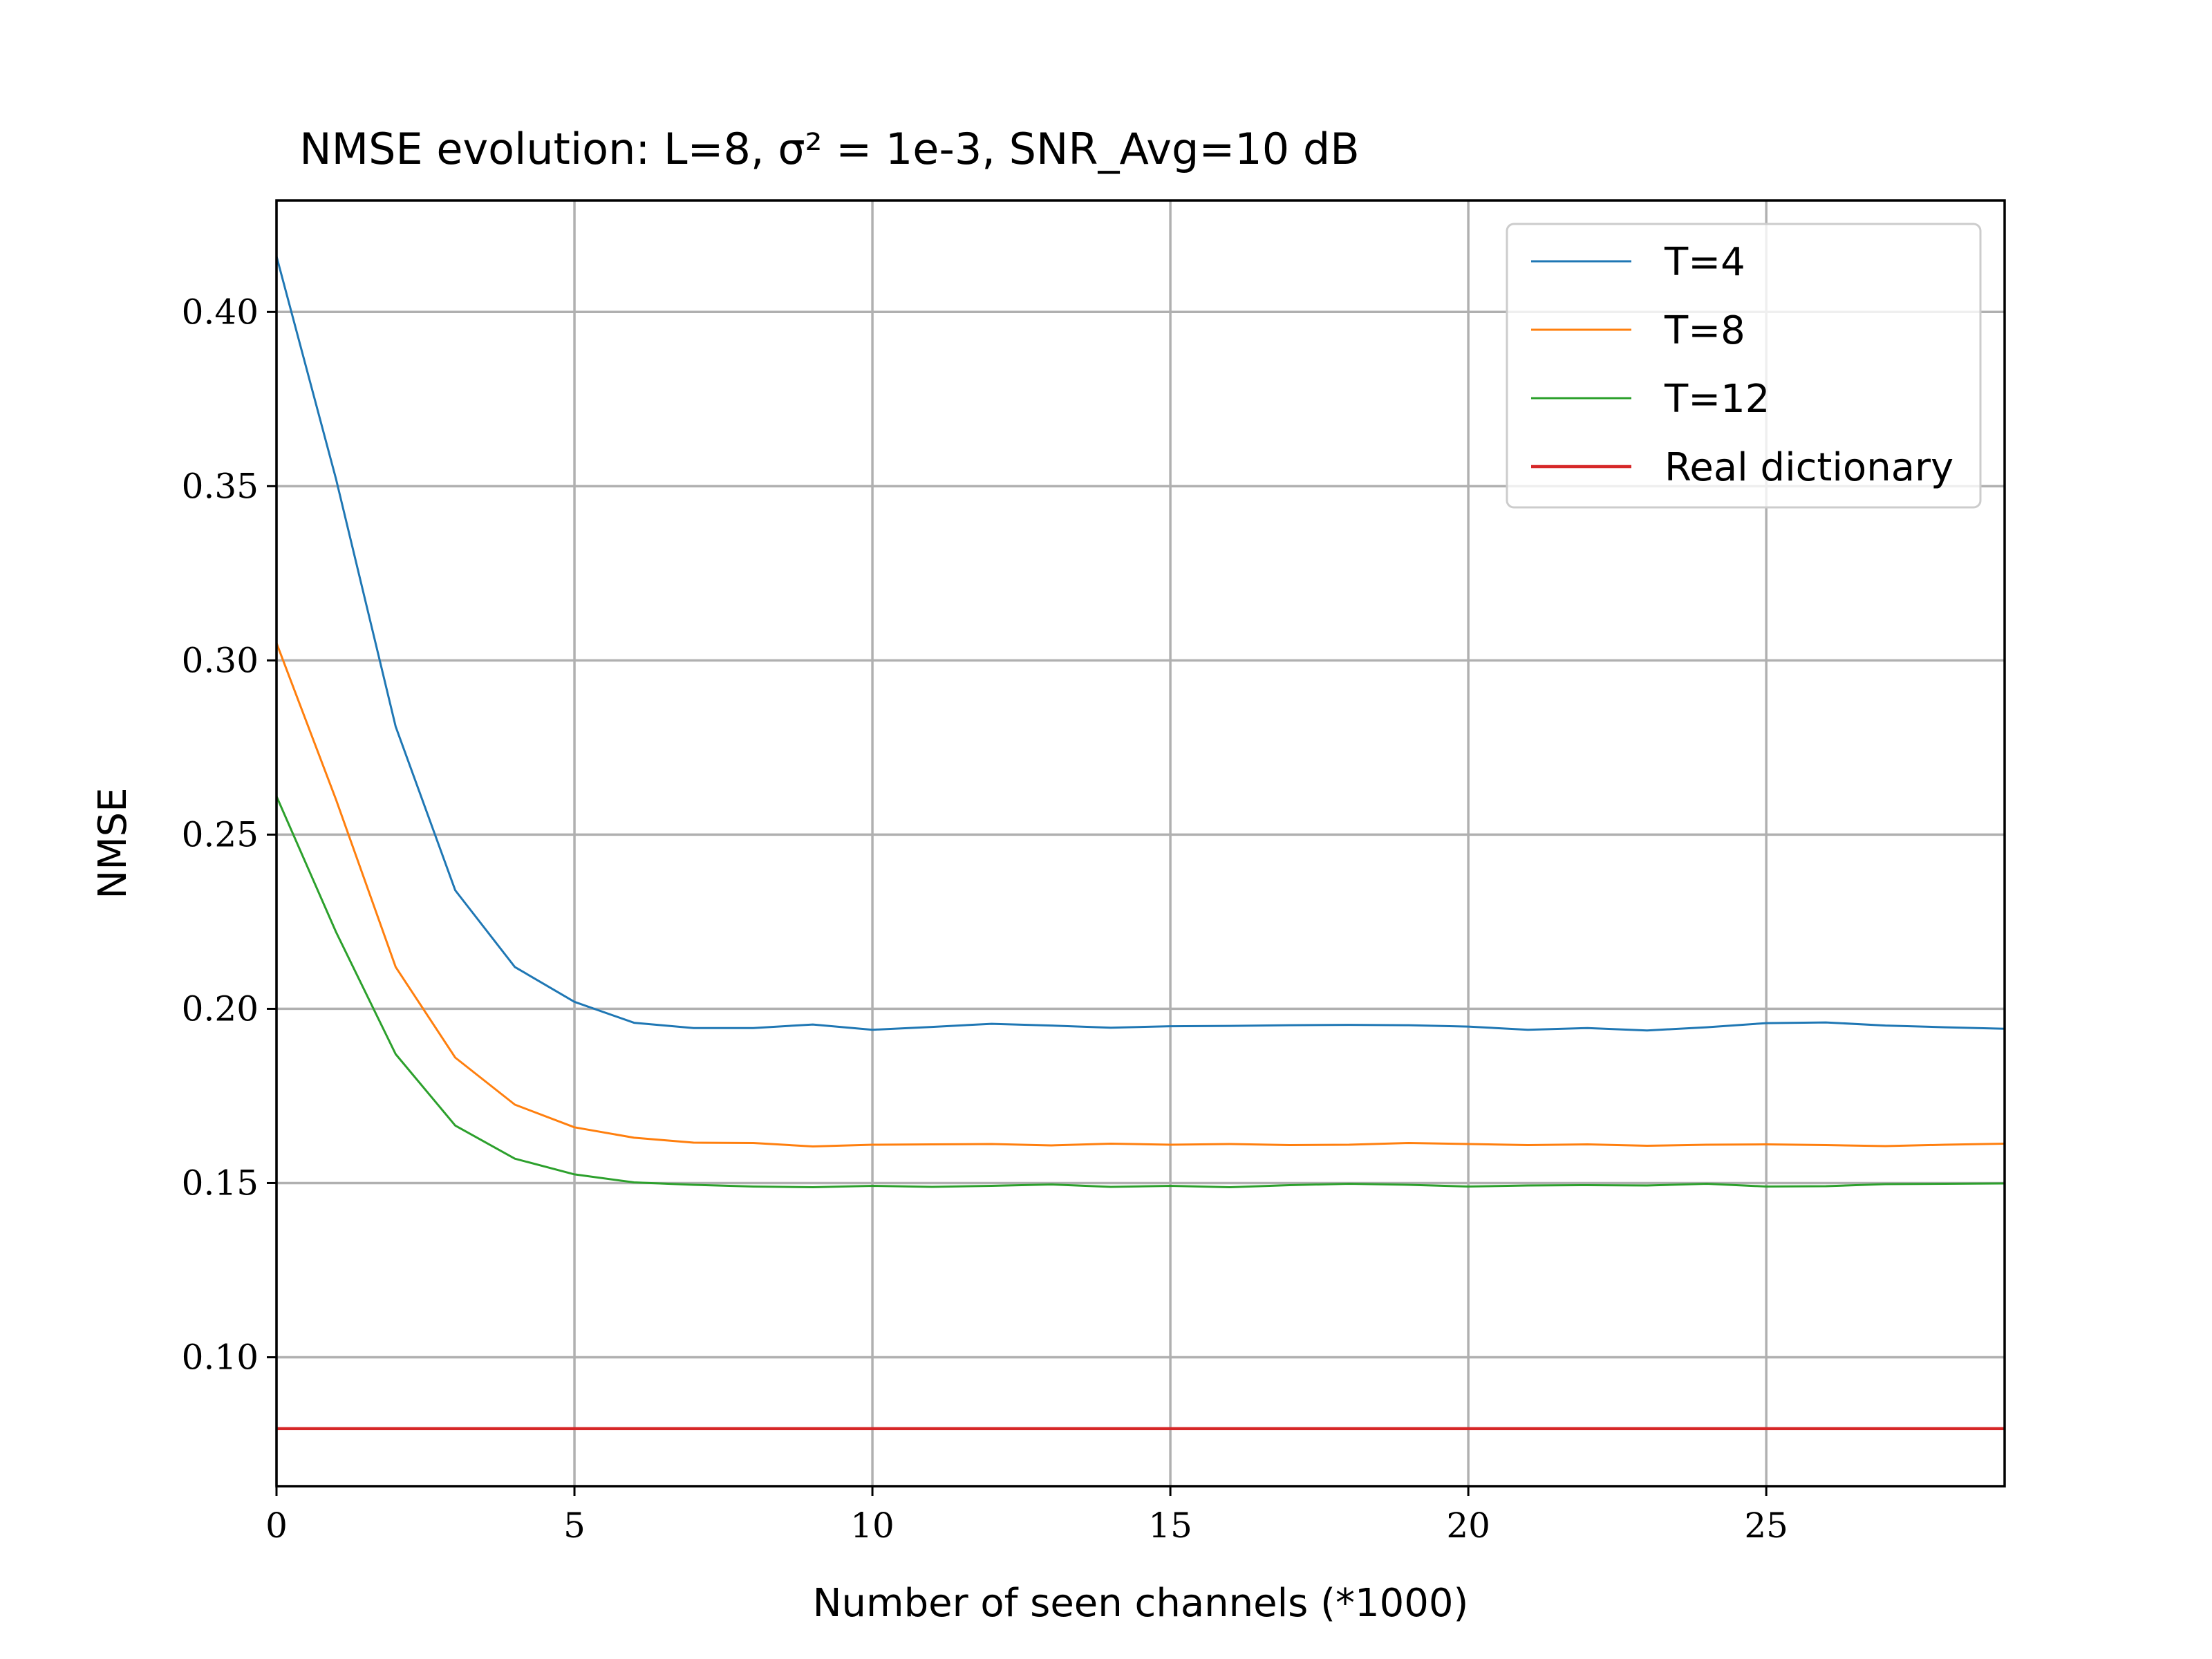 The image size is (2212, 1659). What do you see at coordinates (1468, 1526) in the screenshot?
I see `x-tick-label: 20` at bounding box center [1468, 1526].